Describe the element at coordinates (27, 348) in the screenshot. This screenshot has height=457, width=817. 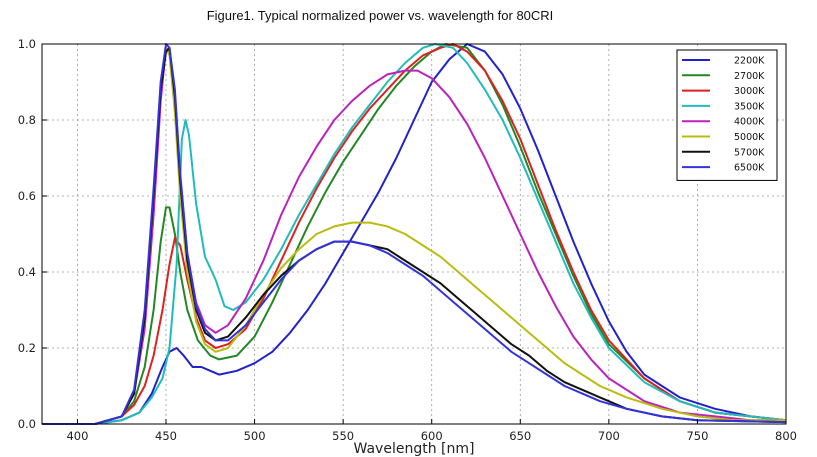
I see `y-tick-label: 0.2` at that location.